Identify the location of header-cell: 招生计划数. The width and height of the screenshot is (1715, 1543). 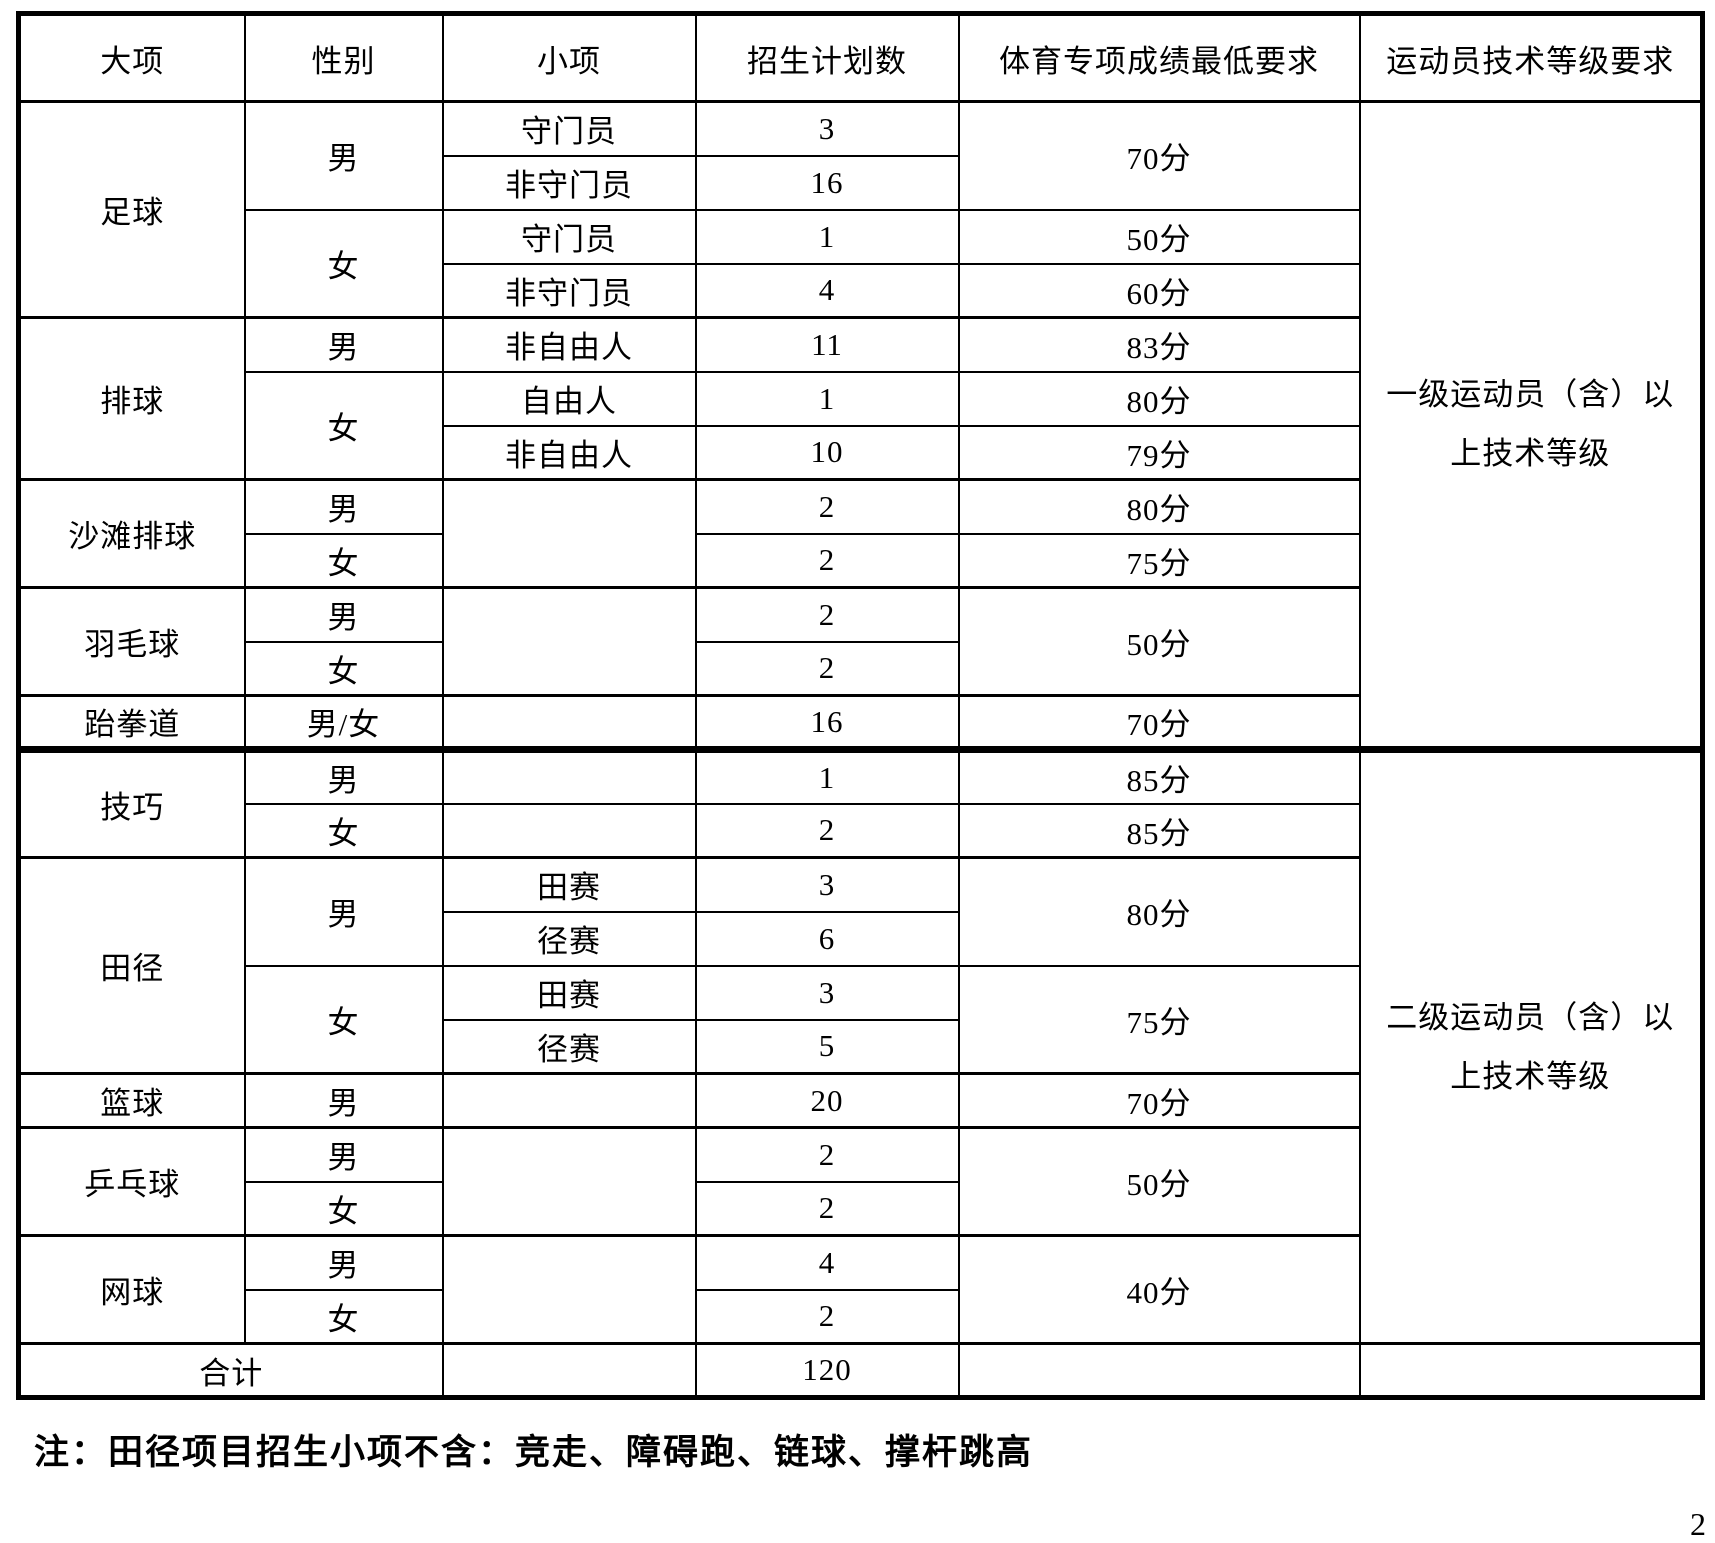
(827, 57).